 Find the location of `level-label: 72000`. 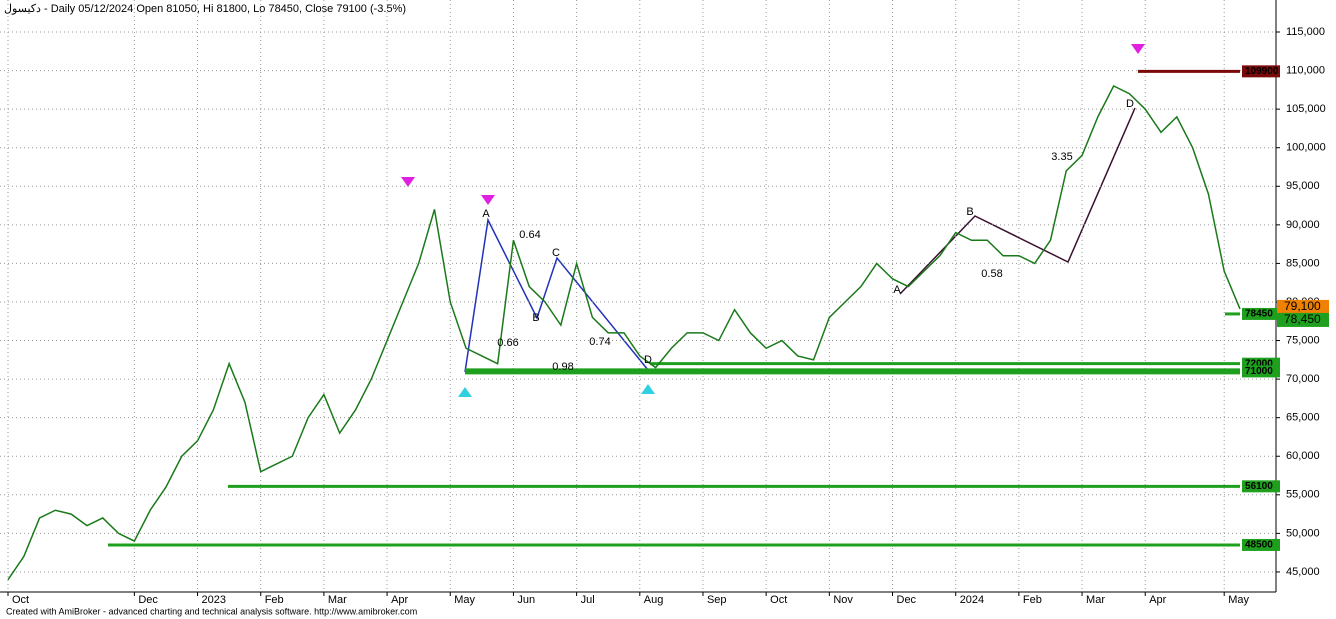

level-label: 72000 is located at coordinates (1259, 363).